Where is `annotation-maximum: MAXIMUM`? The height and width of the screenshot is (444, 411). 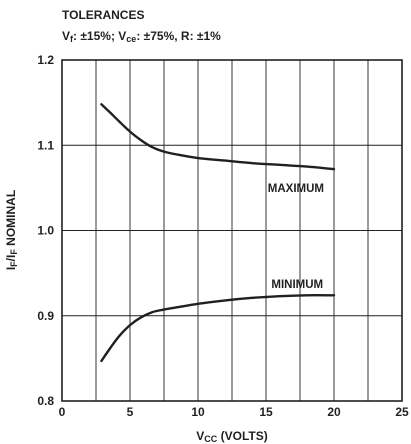 annotation-maximum: MAXIMUM is located at coordinates (296, 189).